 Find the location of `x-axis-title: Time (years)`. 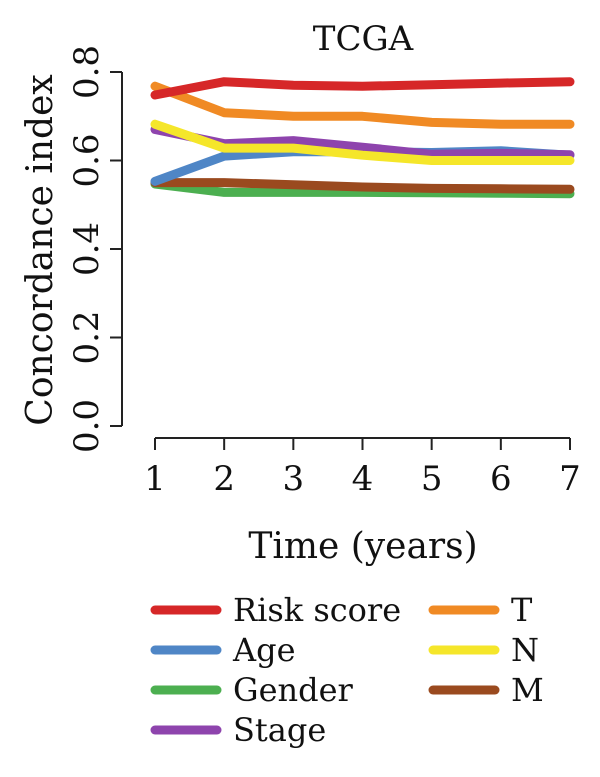

x-axis-title: Time (years) is located at coordinates (362, 546).